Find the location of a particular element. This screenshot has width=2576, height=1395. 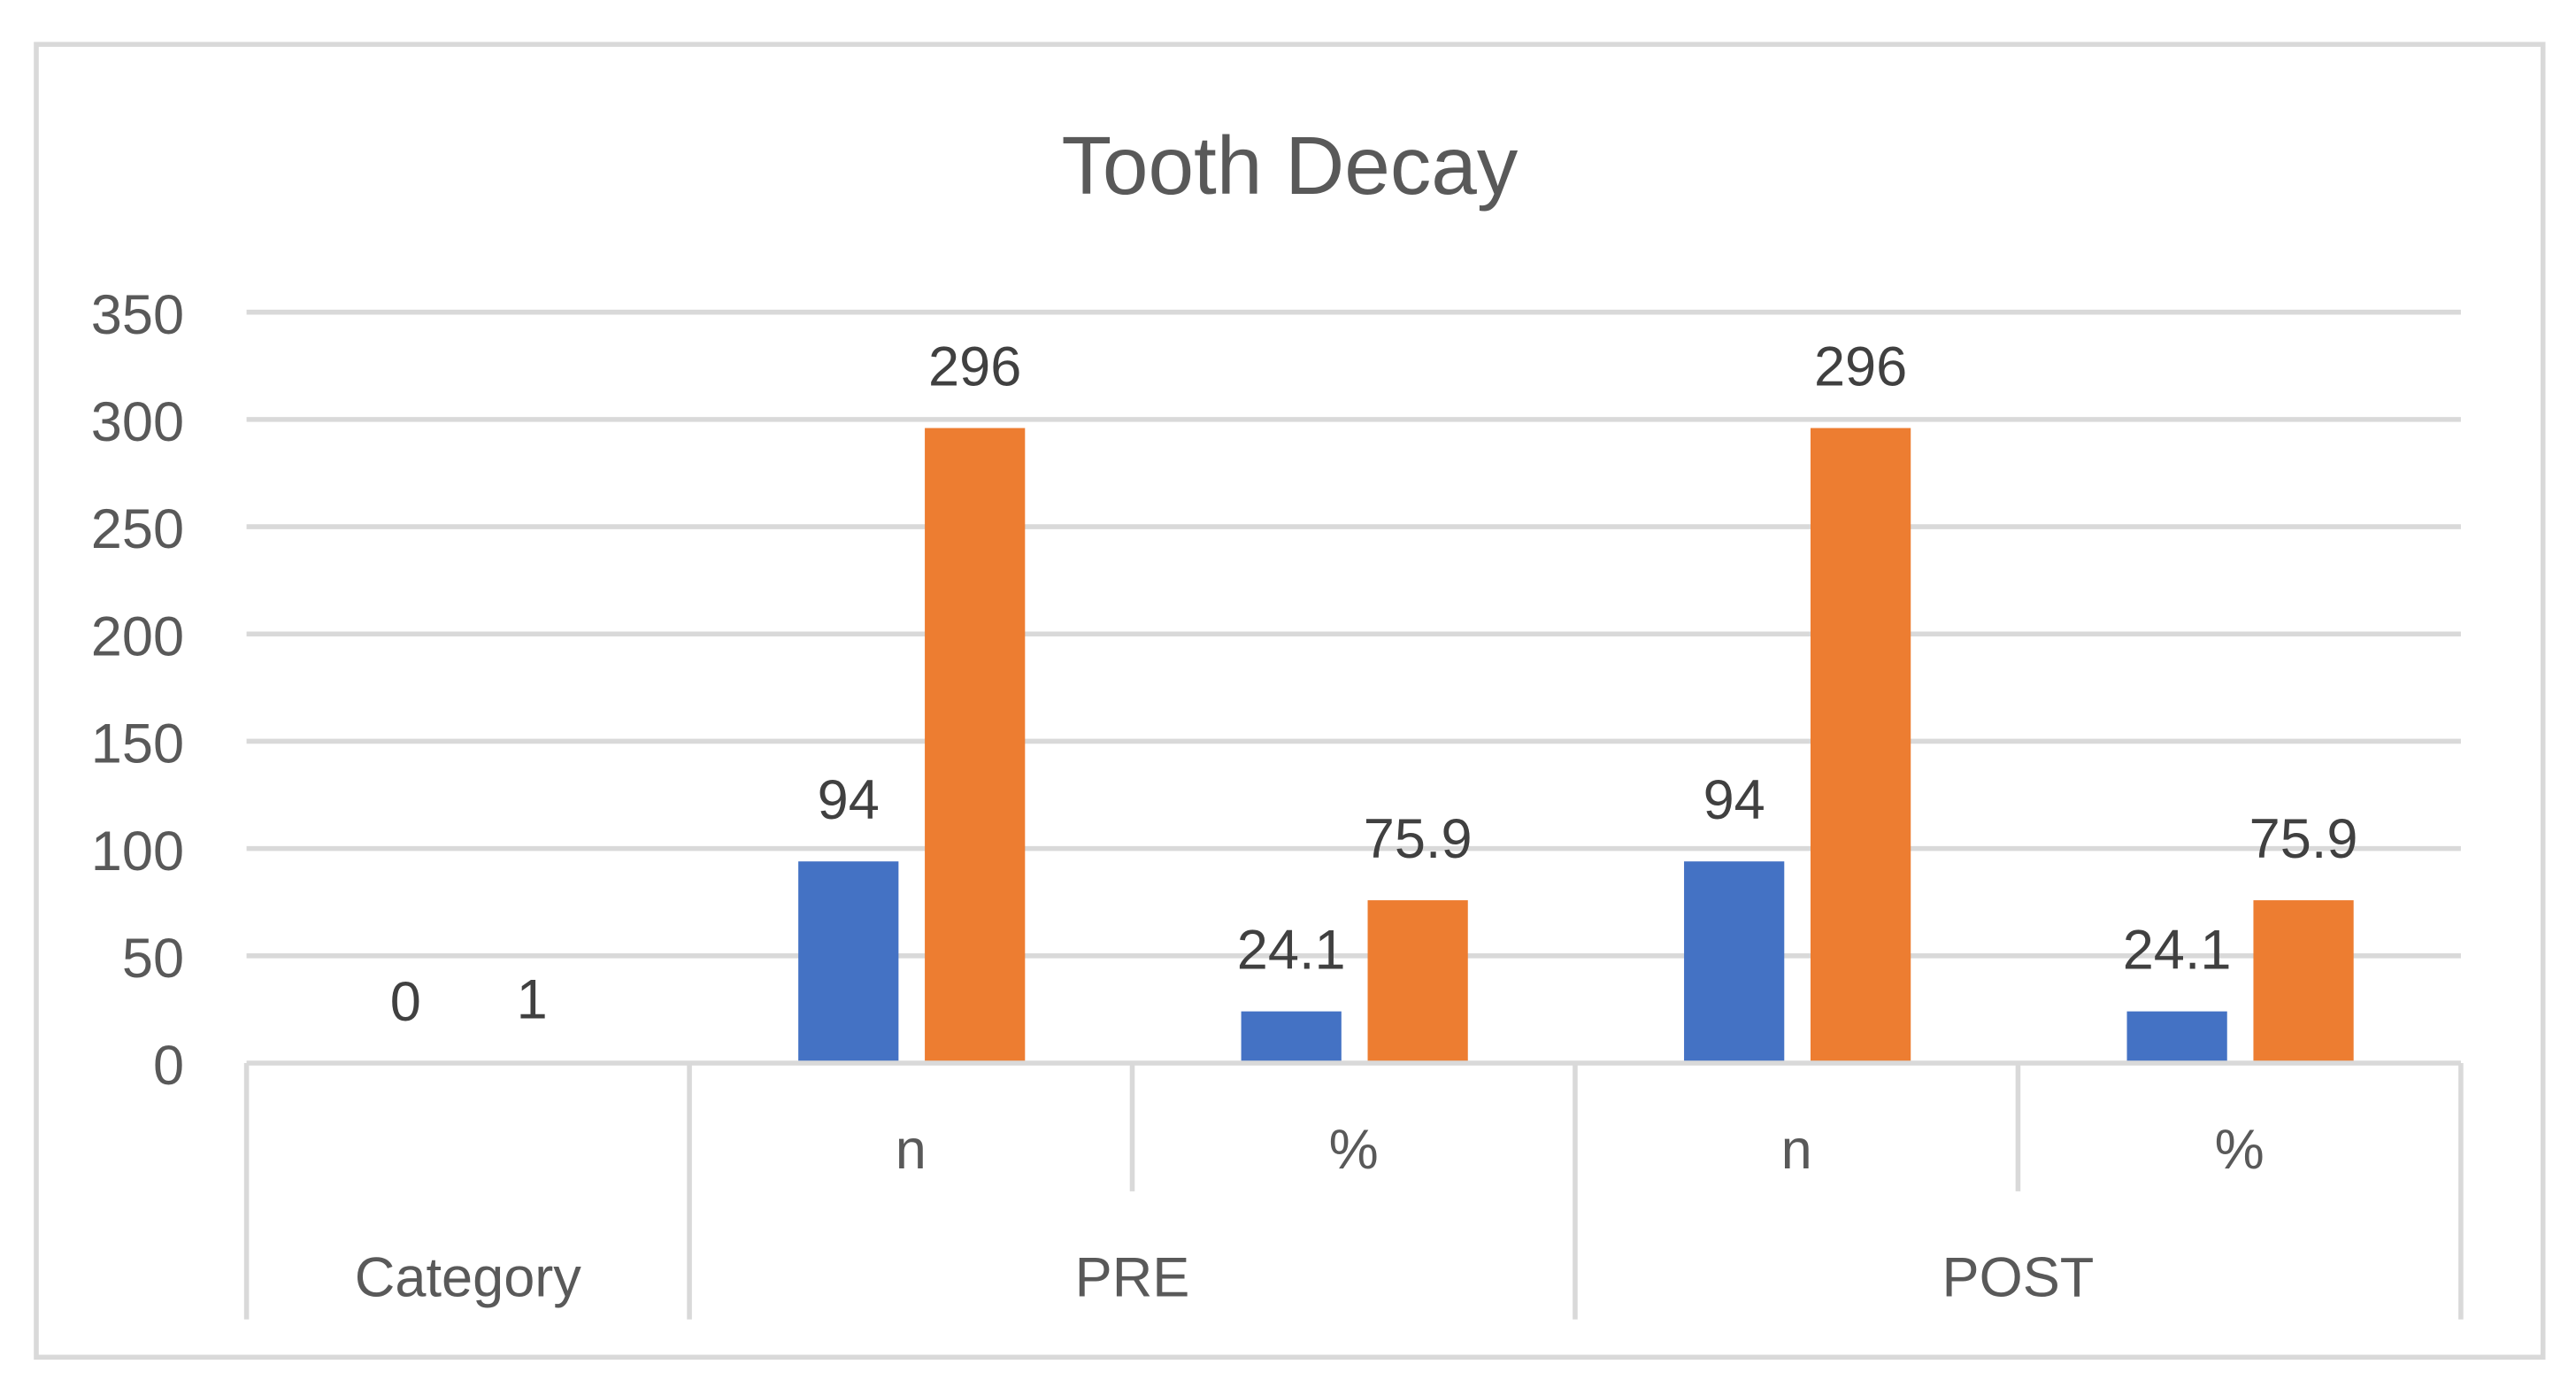

x-group-label: POST is located at coordinates (2018, 1278).